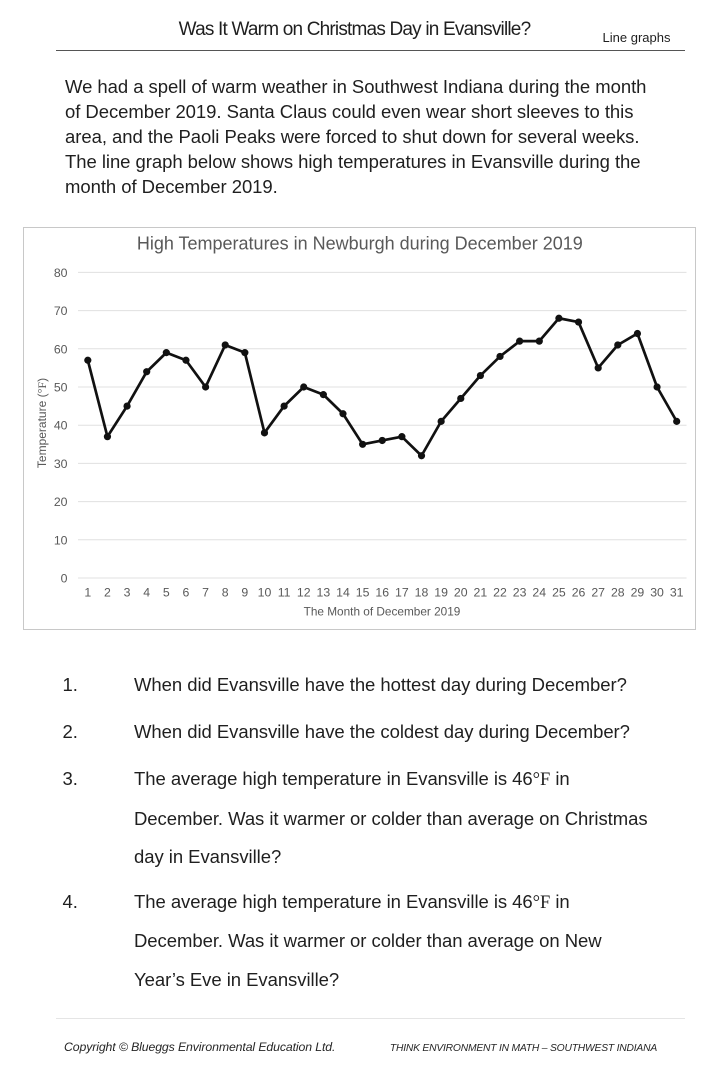 The height and width of the screenshot is (1080, 720). What do you see at coordinates (520, 593) in the screenshot?
I see `svg-text: 23` at bounding box center [520, 593].